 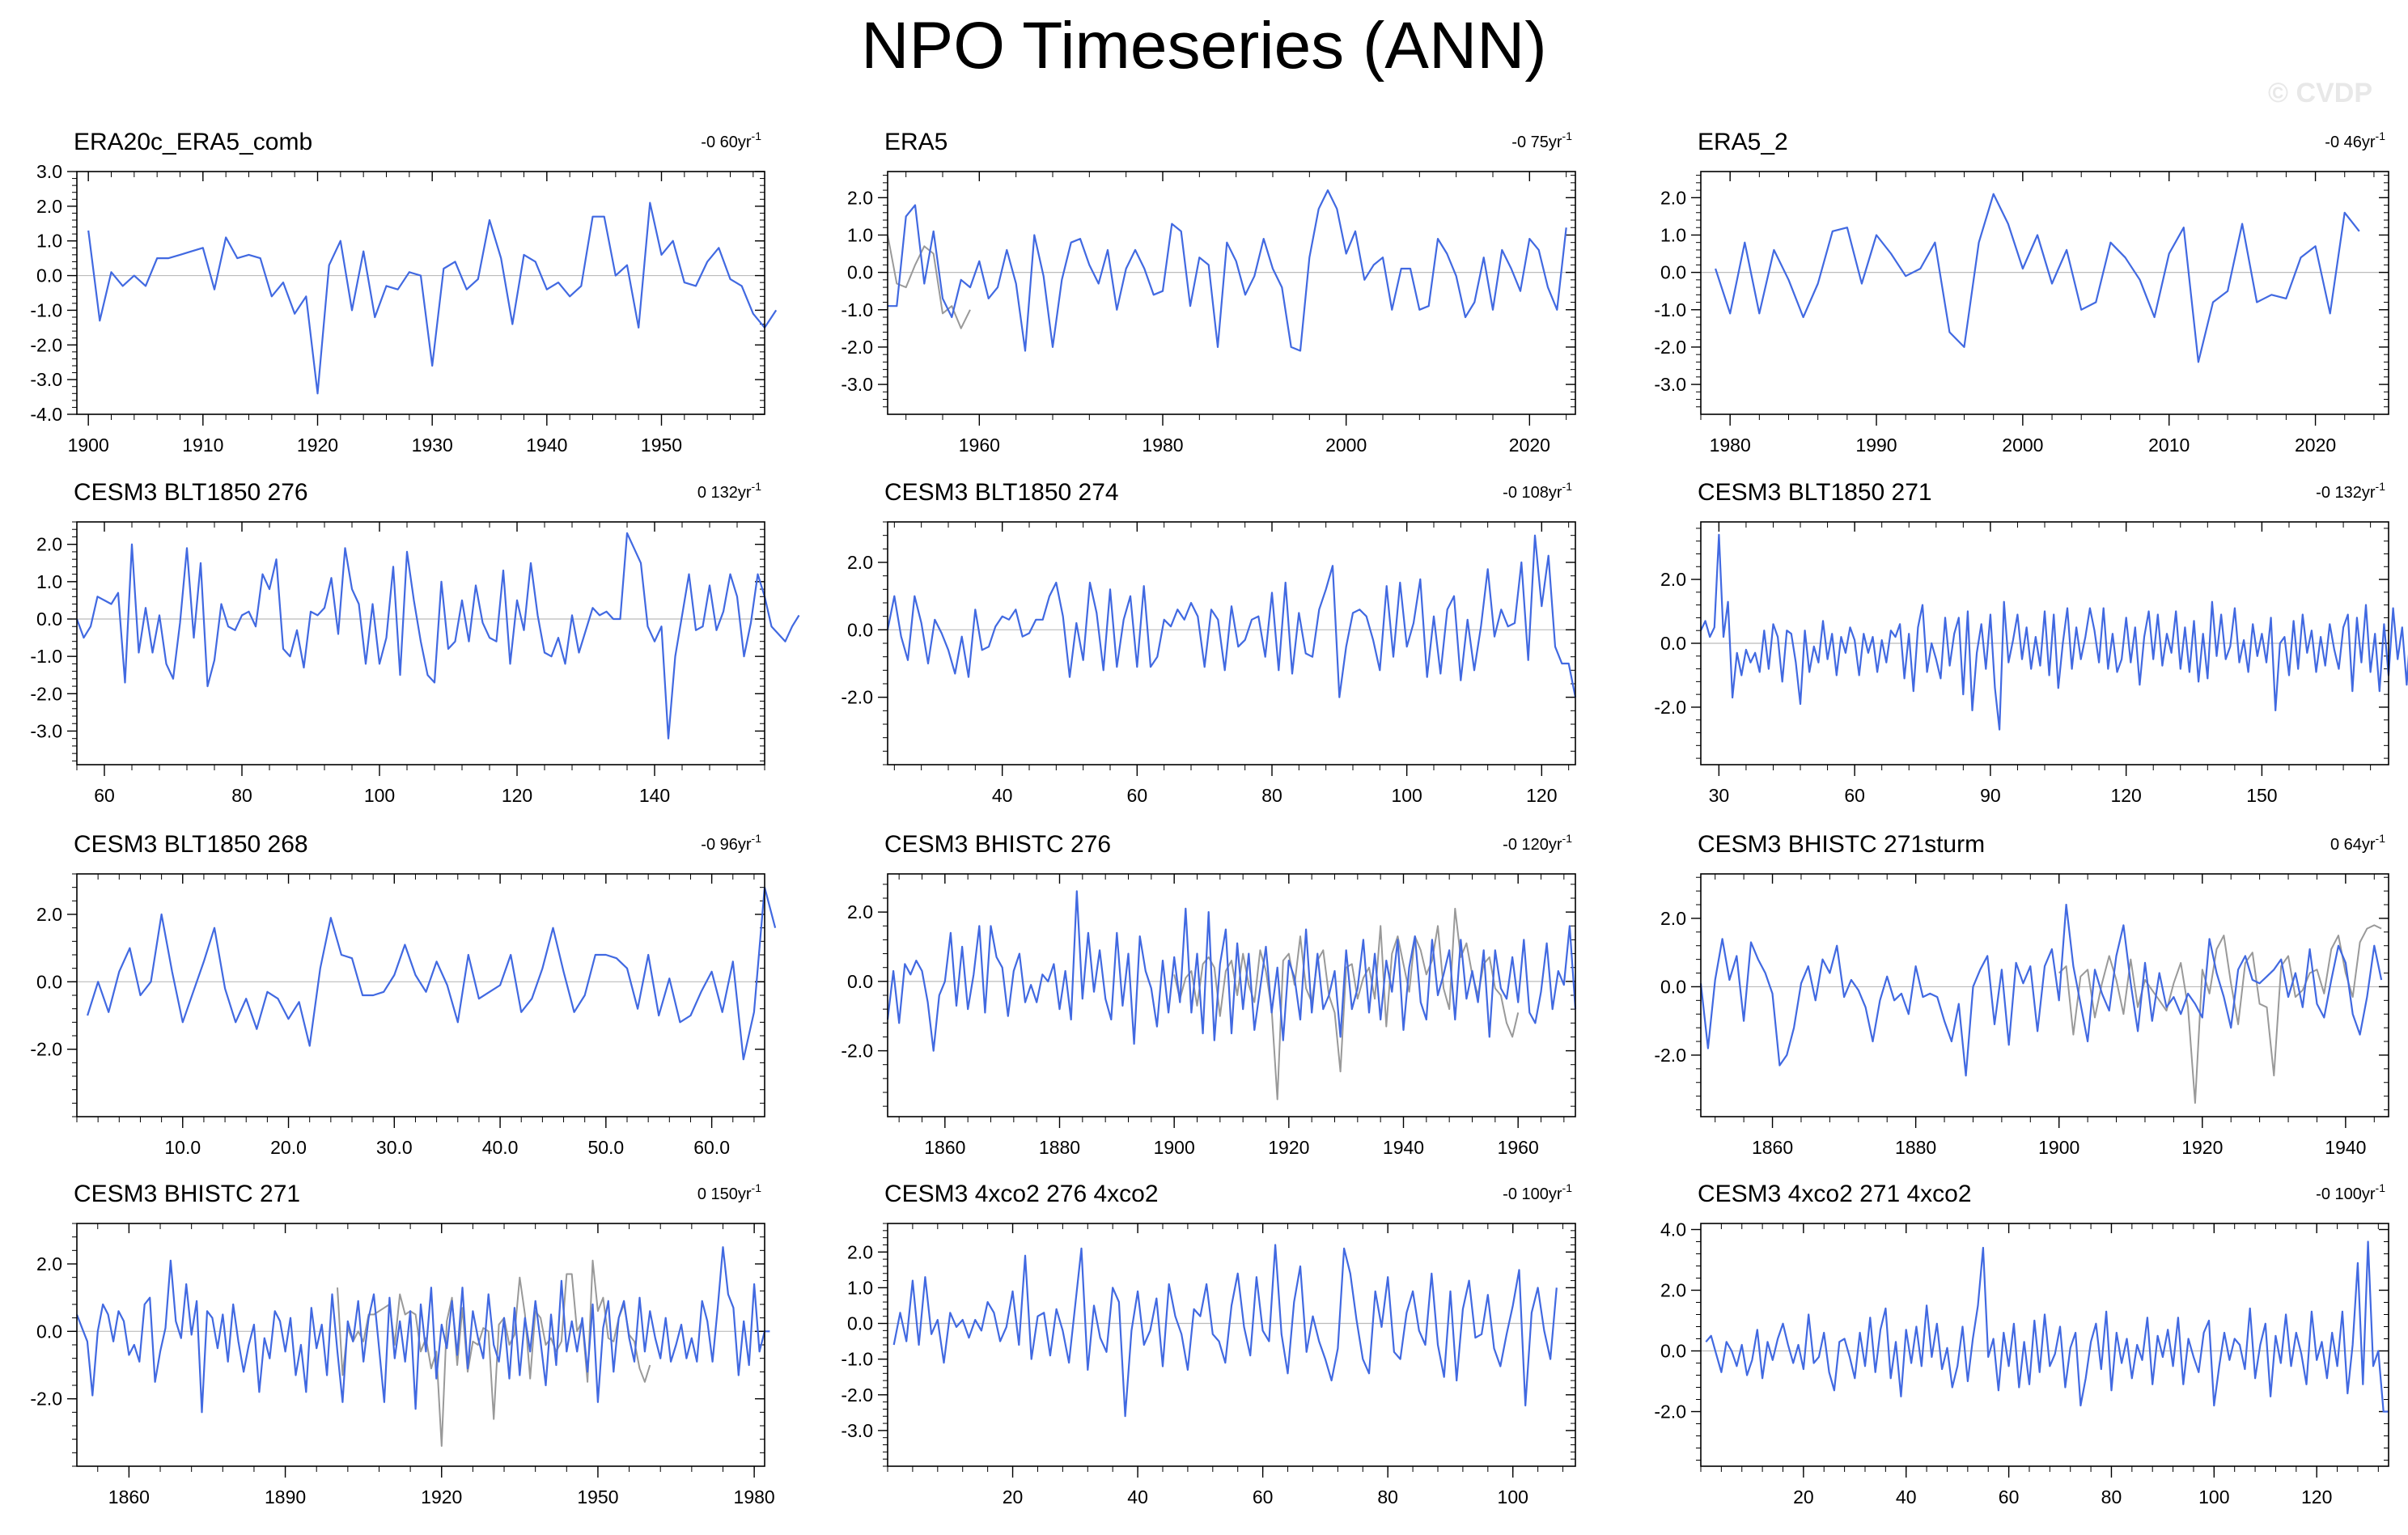 What do you see at coordinates (2169, 445) in the screenshot?
I see `x-tick-label: 2010` at bounding box center [2169, 445].